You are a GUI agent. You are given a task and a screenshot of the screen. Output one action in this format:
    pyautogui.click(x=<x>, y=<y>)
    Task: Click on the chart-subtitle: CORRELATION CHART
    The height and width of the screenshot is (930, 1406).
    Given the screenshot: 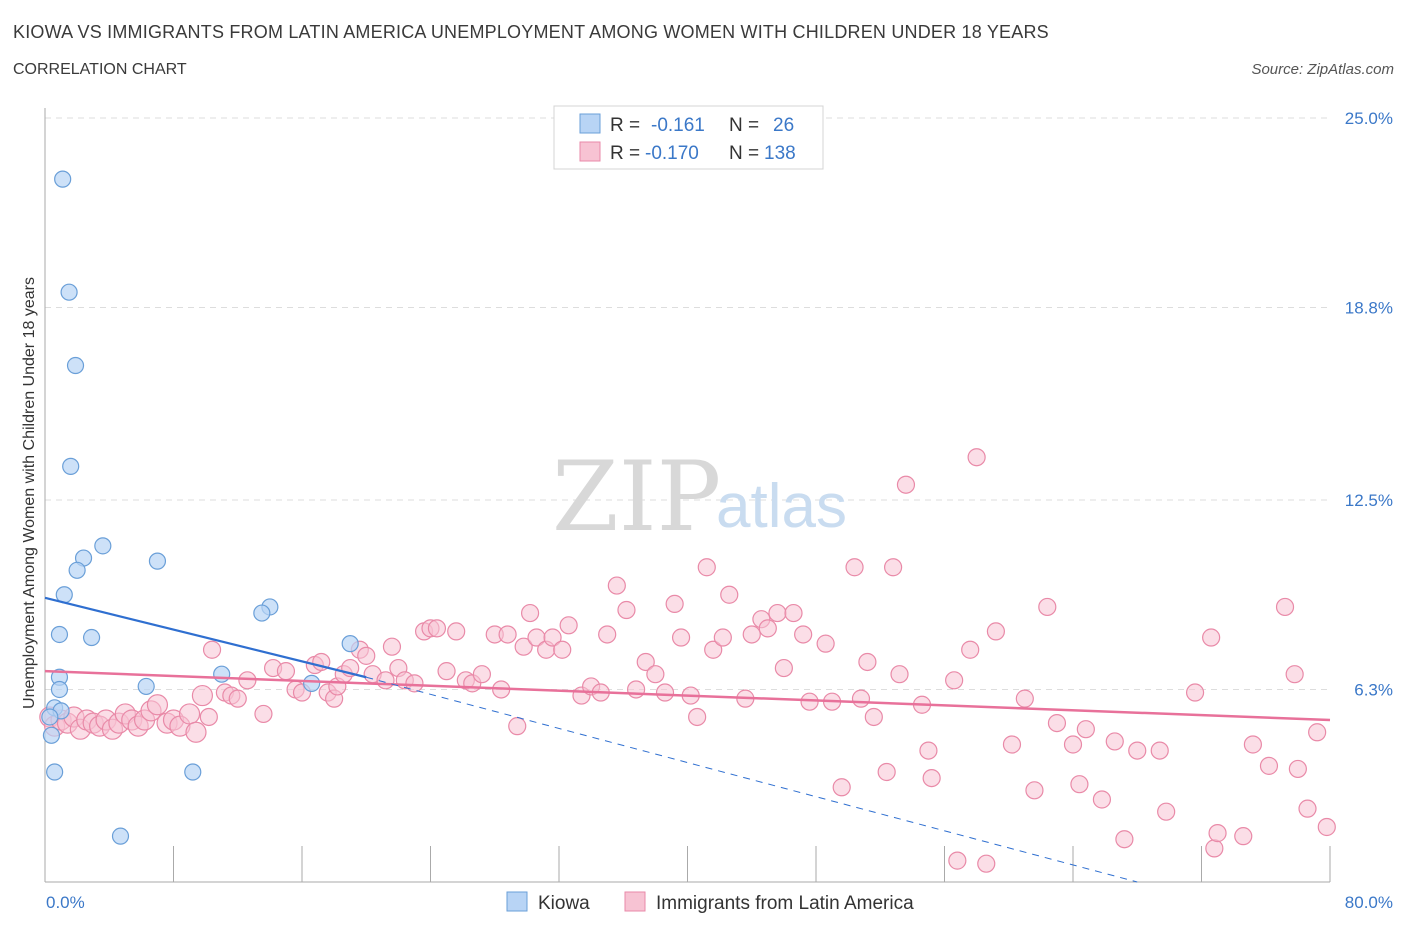 What is the action you would take?
    pyautogui.click(x=100, y=69)
    